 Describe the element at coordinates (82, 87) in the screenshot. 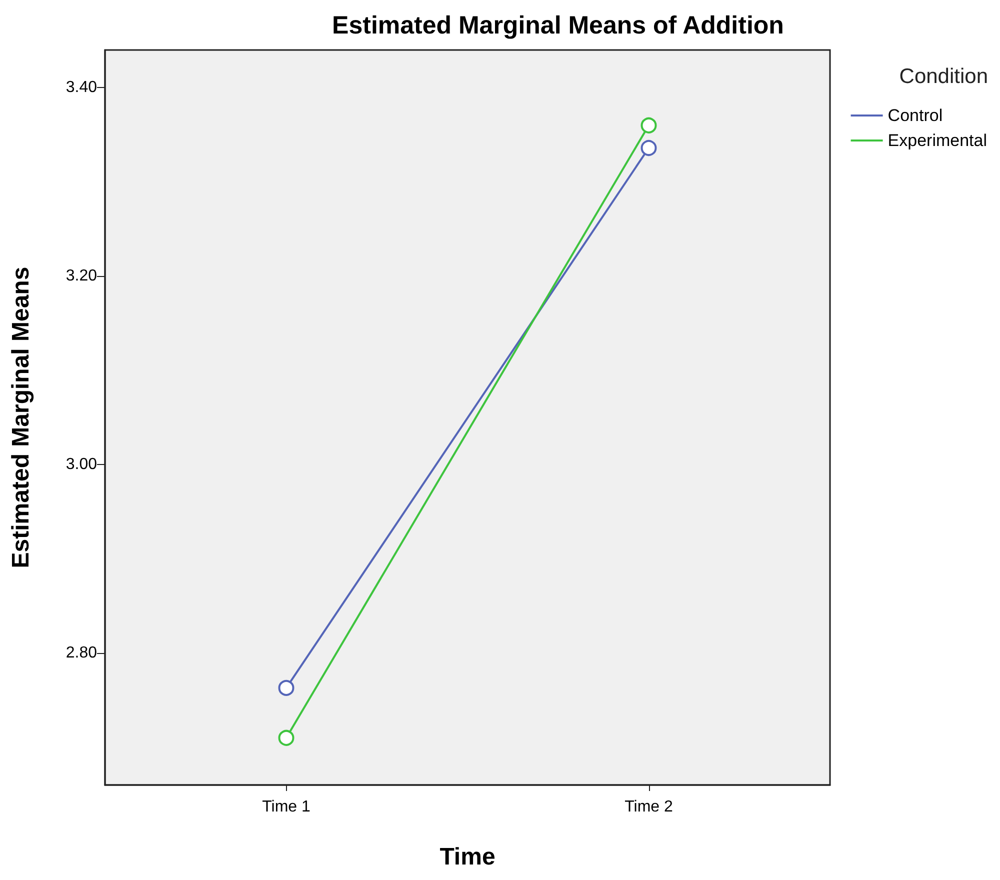

I see `y-tick-label: 3.40` at that location.